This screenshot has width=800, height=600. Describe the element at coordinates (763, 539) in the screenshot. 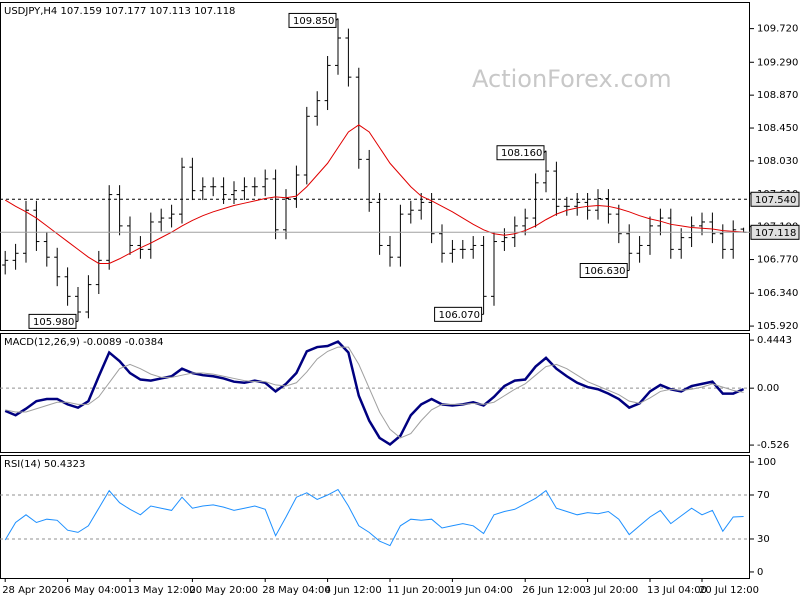

I see `y-tick-label: 30` at that location.